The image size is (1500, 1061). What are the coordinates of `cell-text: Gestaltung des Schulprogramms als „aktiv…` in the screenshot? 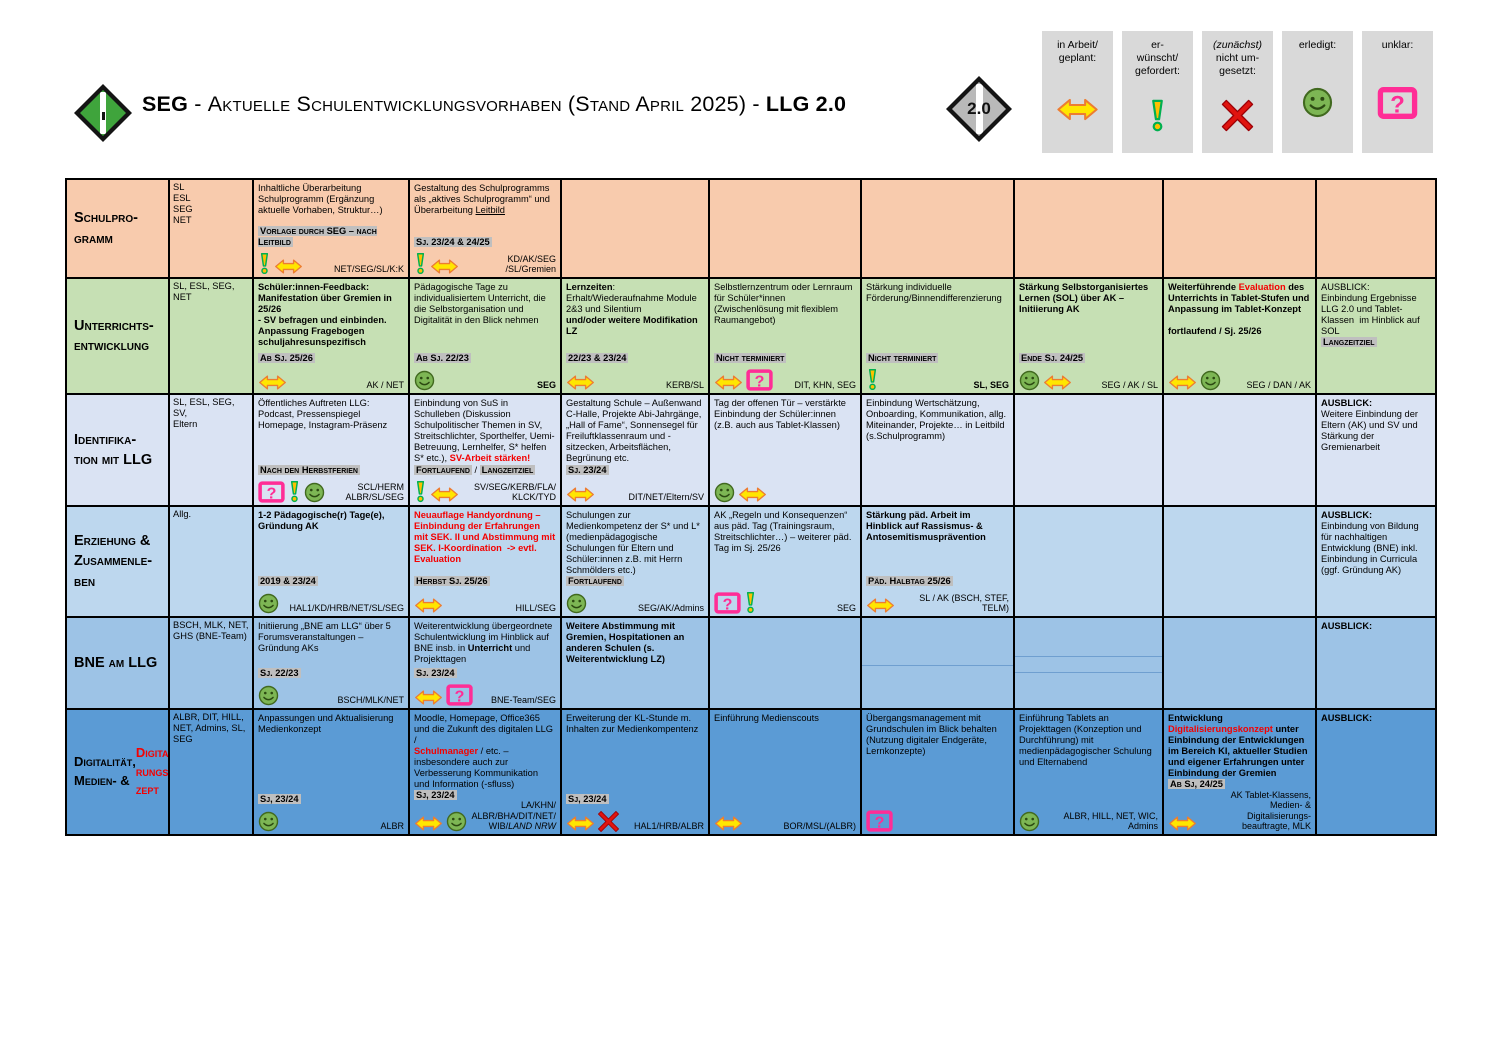 It's located at (483, 199).